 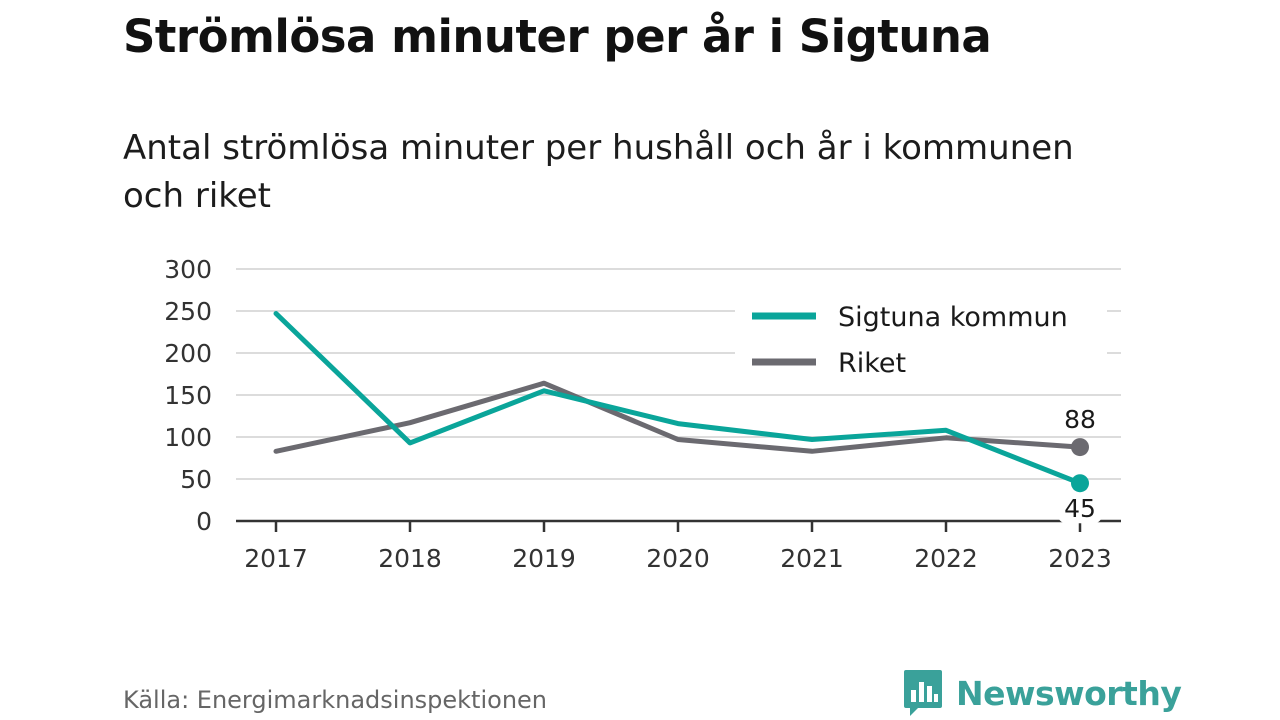 What do you see at coordinates (1080, 483) in the screenshot?
I see `end-marker-sigtuna` at bounding box center [1080, 483].